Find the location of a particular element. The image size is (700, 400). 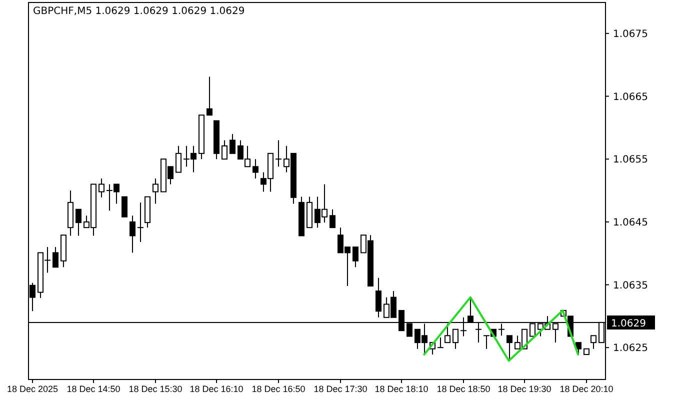

x-tick-label: 18 Dec 19:30 is located at coordinates (525, 389).